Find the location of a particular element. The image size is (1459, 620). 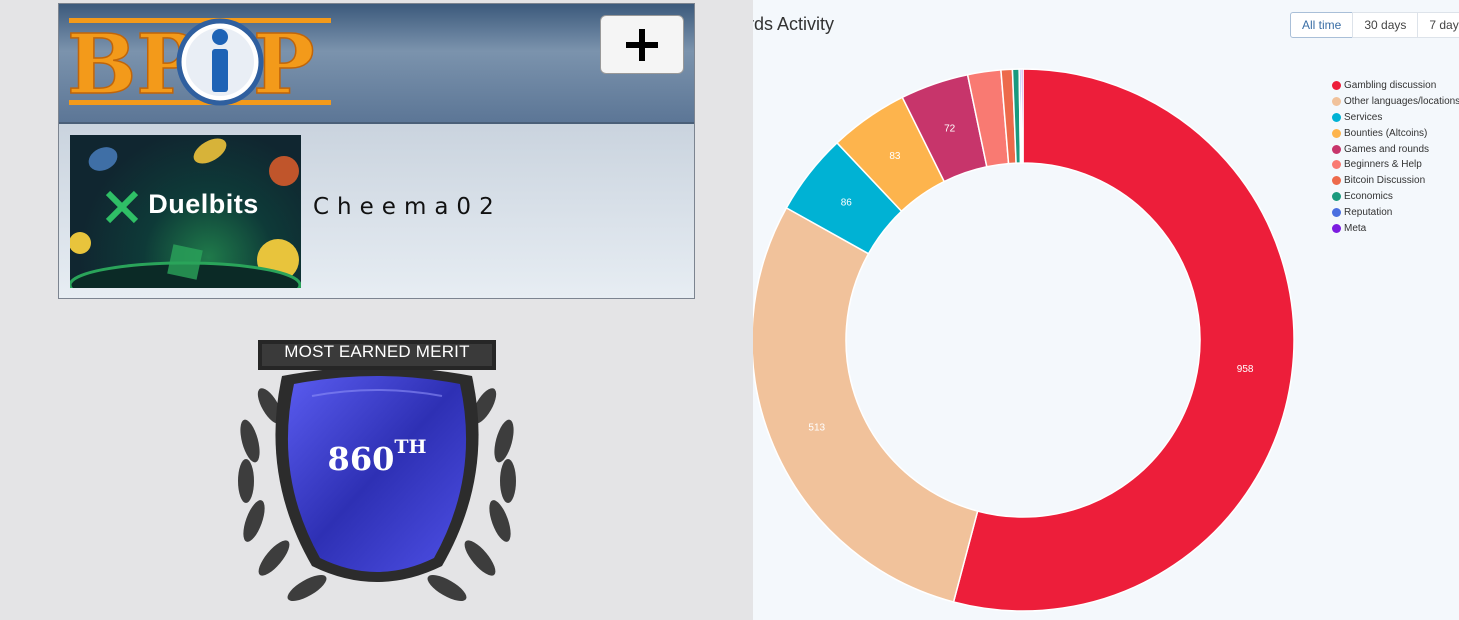

legend-item: Economics is located at coordinates (1395, 197).